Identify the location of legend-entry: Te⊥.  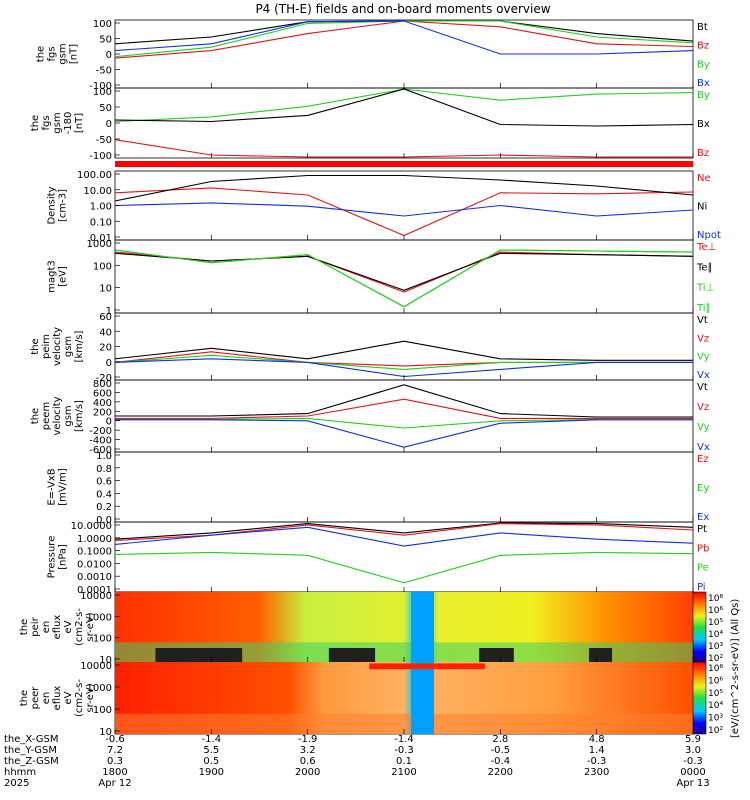
(706, 247).